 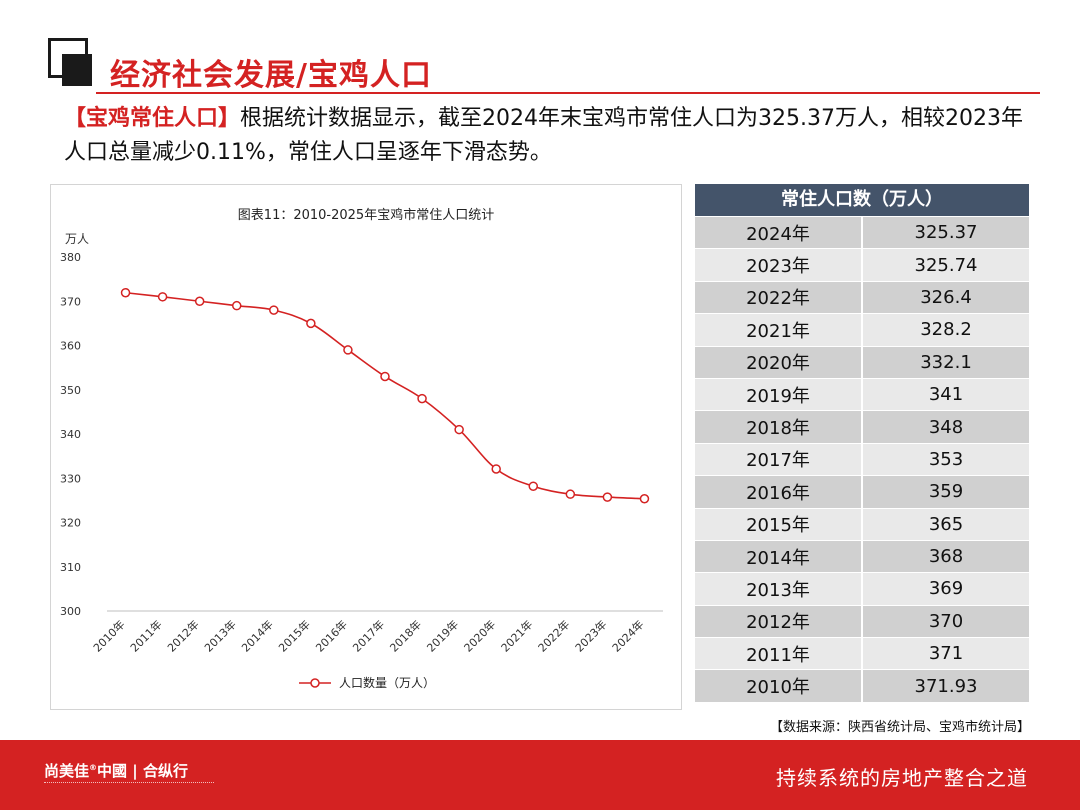 I want to click on value-cell: 353, so click(x=946, y=459).